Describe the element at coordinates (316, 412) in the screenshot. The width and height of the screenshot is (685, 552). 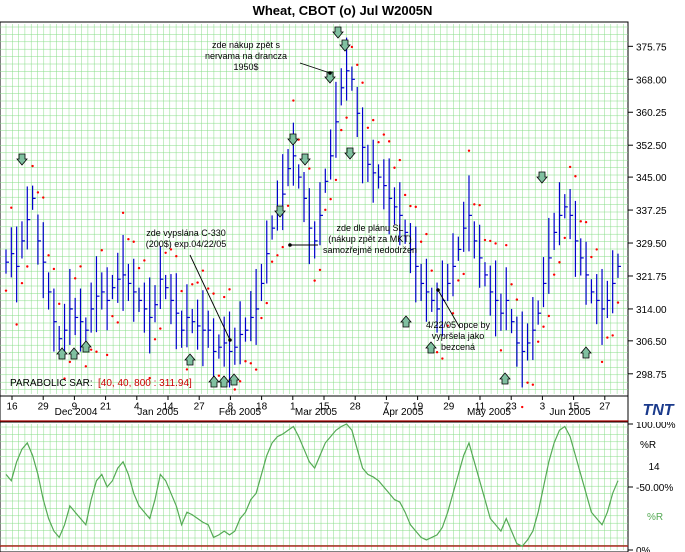
I see `month-label: Mar 2005` at that location.